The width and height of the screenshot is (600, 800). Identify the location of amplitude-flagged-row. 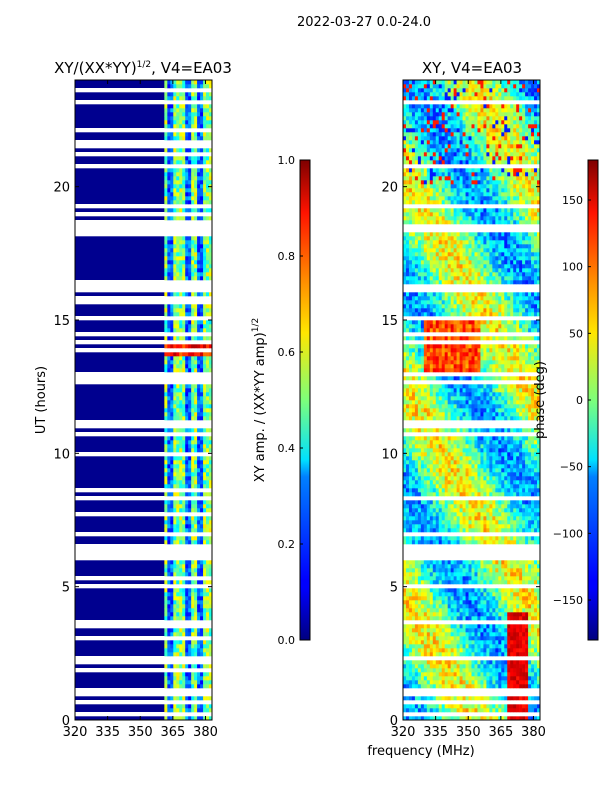
(143, 694).